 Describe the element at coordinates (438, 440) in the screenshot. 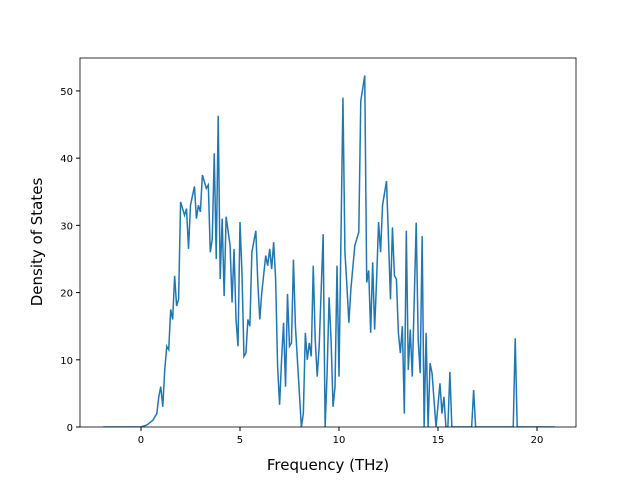

I see `x-tick-label: 15` at that location.